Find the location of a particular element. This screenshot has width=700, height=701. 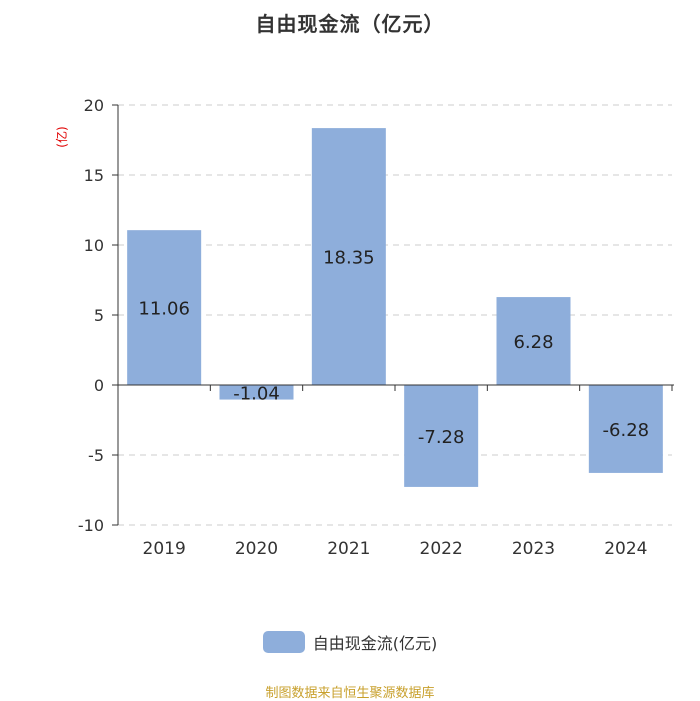

y-tick-label: 0 is located at coordinates (99, 385).